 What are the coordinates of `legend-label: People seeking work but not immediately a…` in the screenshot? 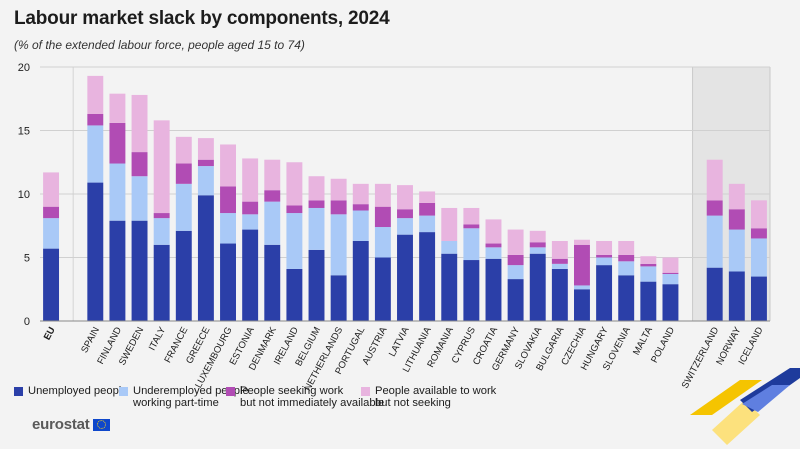 It's located at (312, 397).